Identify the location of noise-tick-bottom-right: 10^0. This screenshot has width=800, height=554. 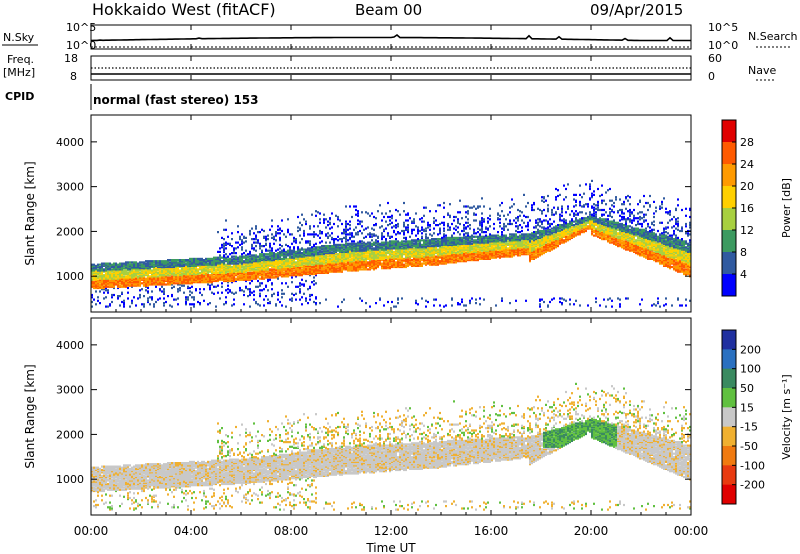
(723, 45).